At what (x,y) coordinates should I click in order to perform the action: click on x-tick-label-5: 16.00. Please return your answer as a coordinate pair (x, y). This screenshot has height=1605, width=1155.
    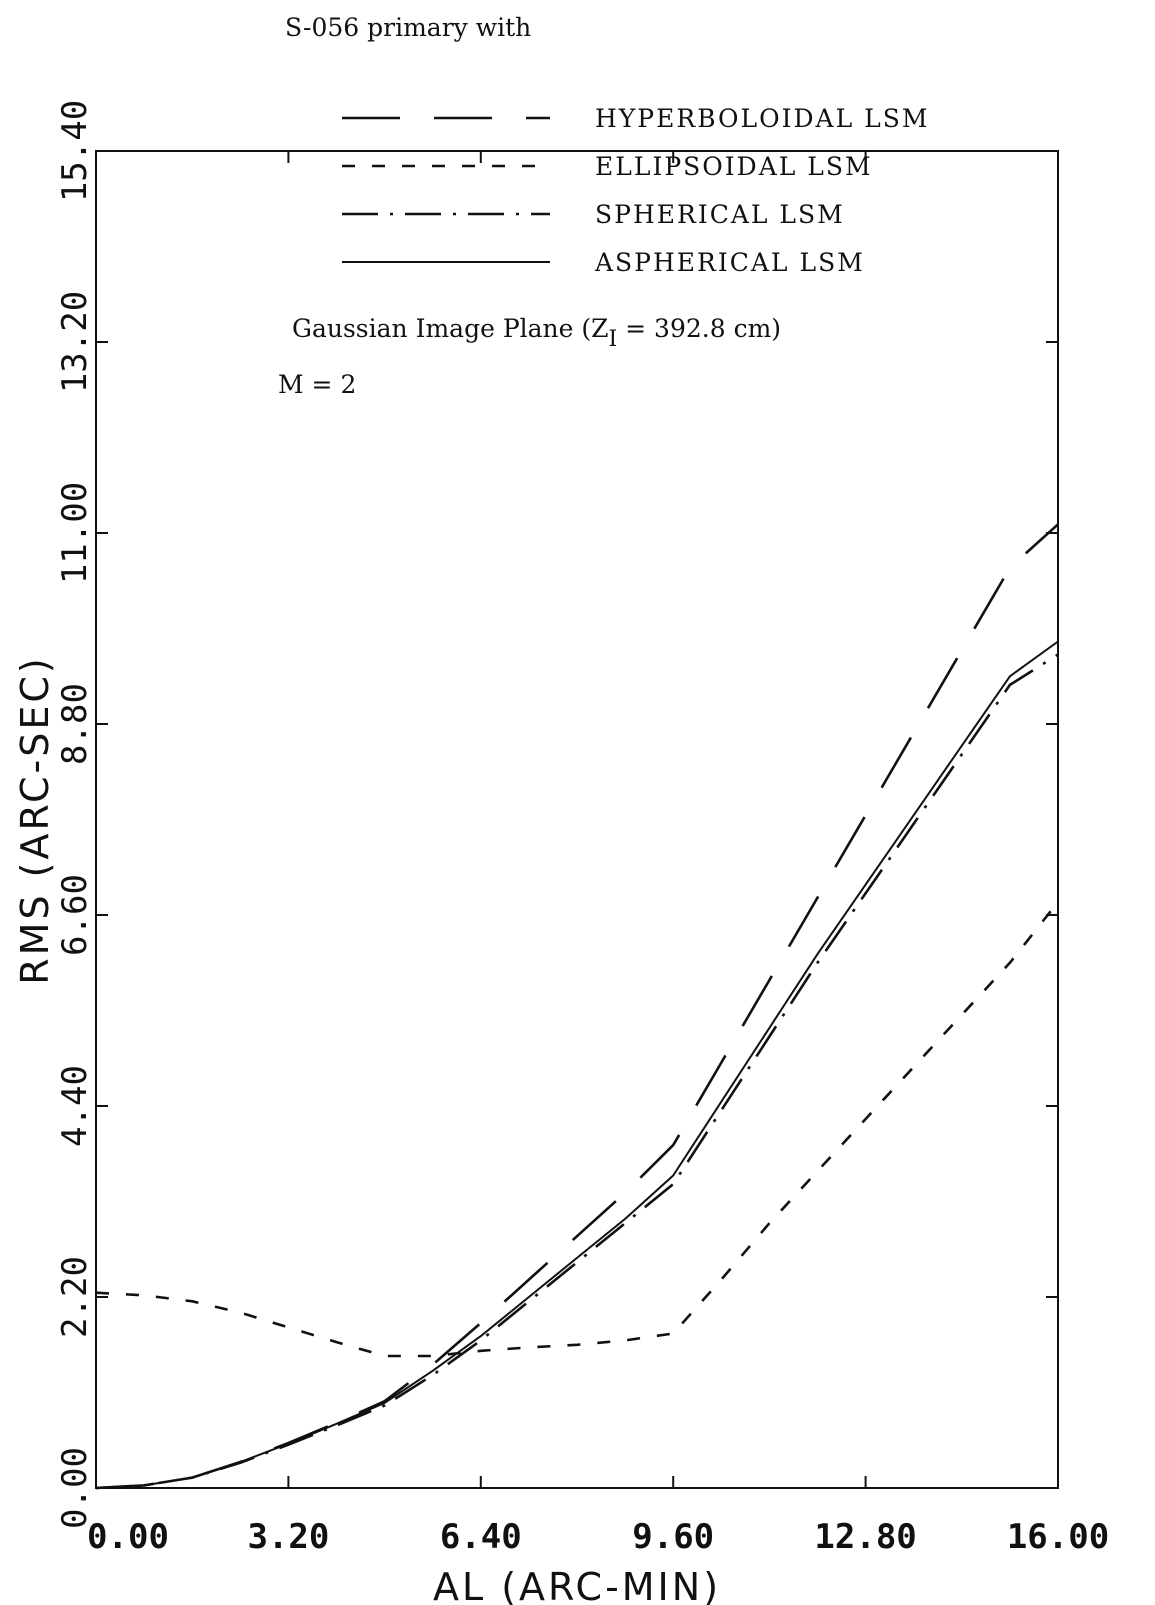
    Looking at the image, I should click on (1058, 1537).